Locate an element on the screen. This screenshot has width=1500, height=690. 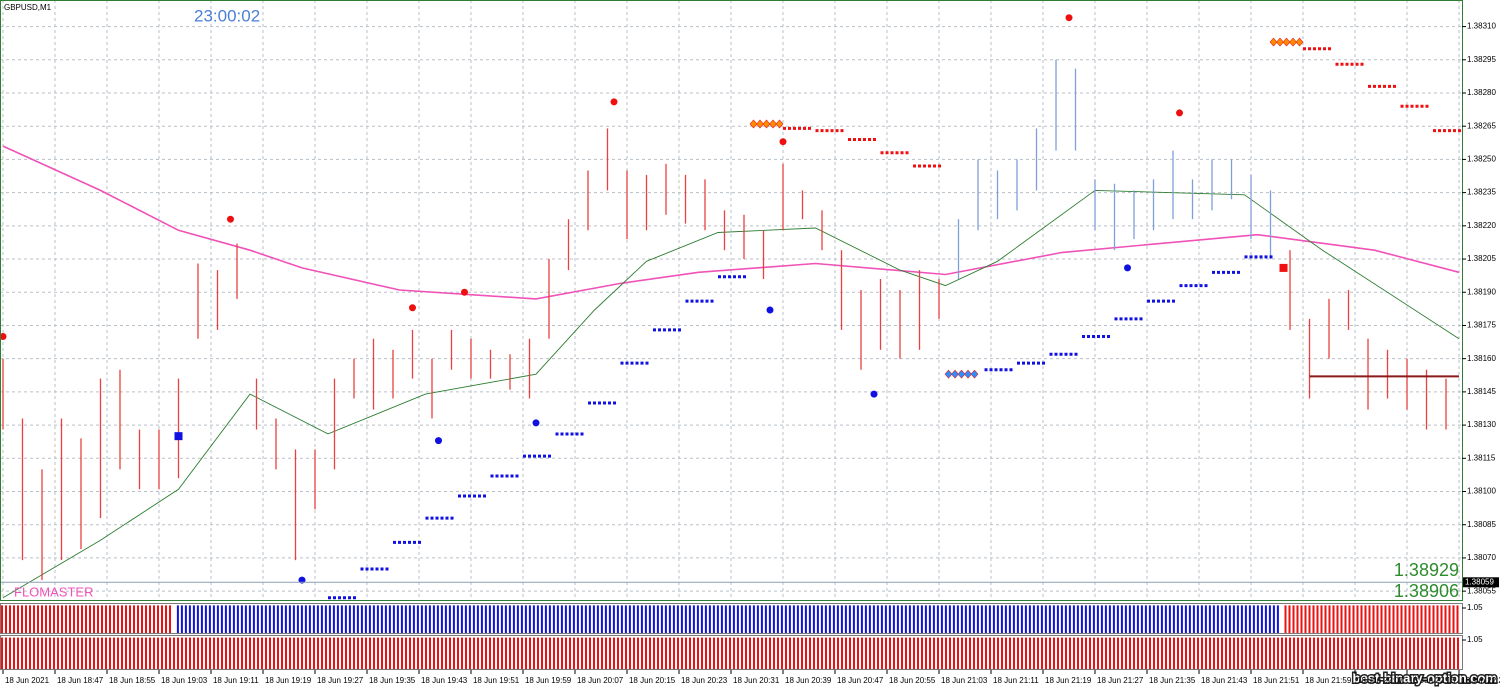
current-price-label: 1.38059 is located at coordinates (1479, 581).